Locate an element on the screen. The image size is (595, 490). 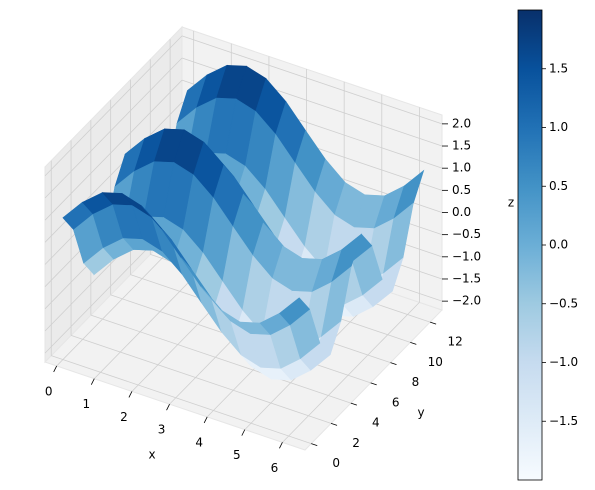
x-tick-label: 0 is located at coordinates (49, 391).